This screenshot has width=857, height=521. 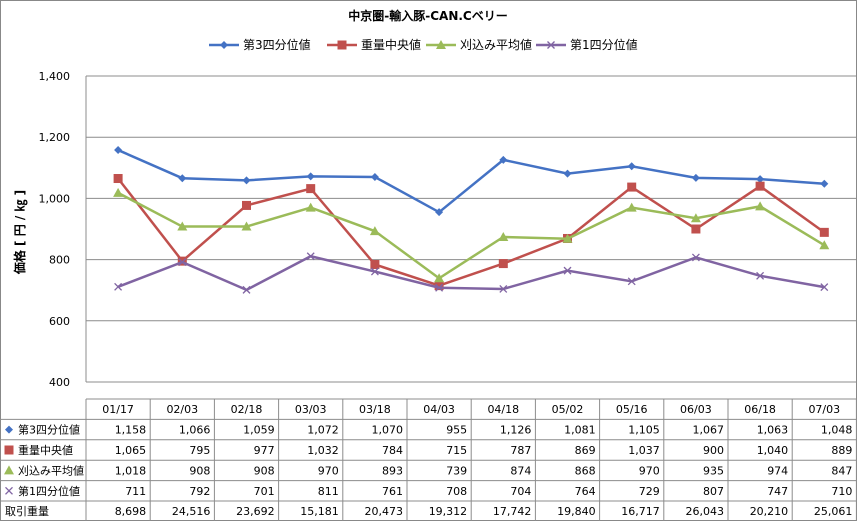 I want to click on x-tick-label: 02/03, so click(x=182, y=409).